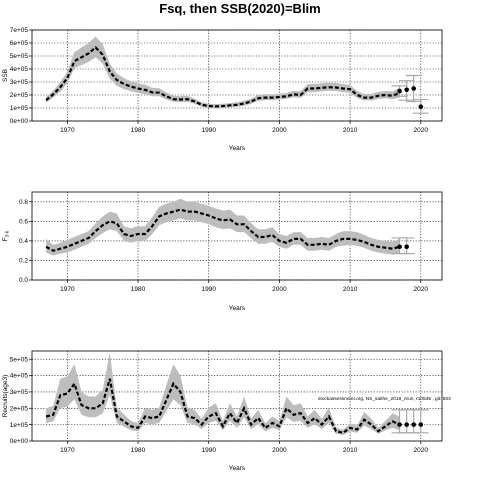 The height and width of the screenshot is (480, 480). Describe the element at coordinates (5, 75) in the screenshot. I see `y-axis-label: SSB` at that location.